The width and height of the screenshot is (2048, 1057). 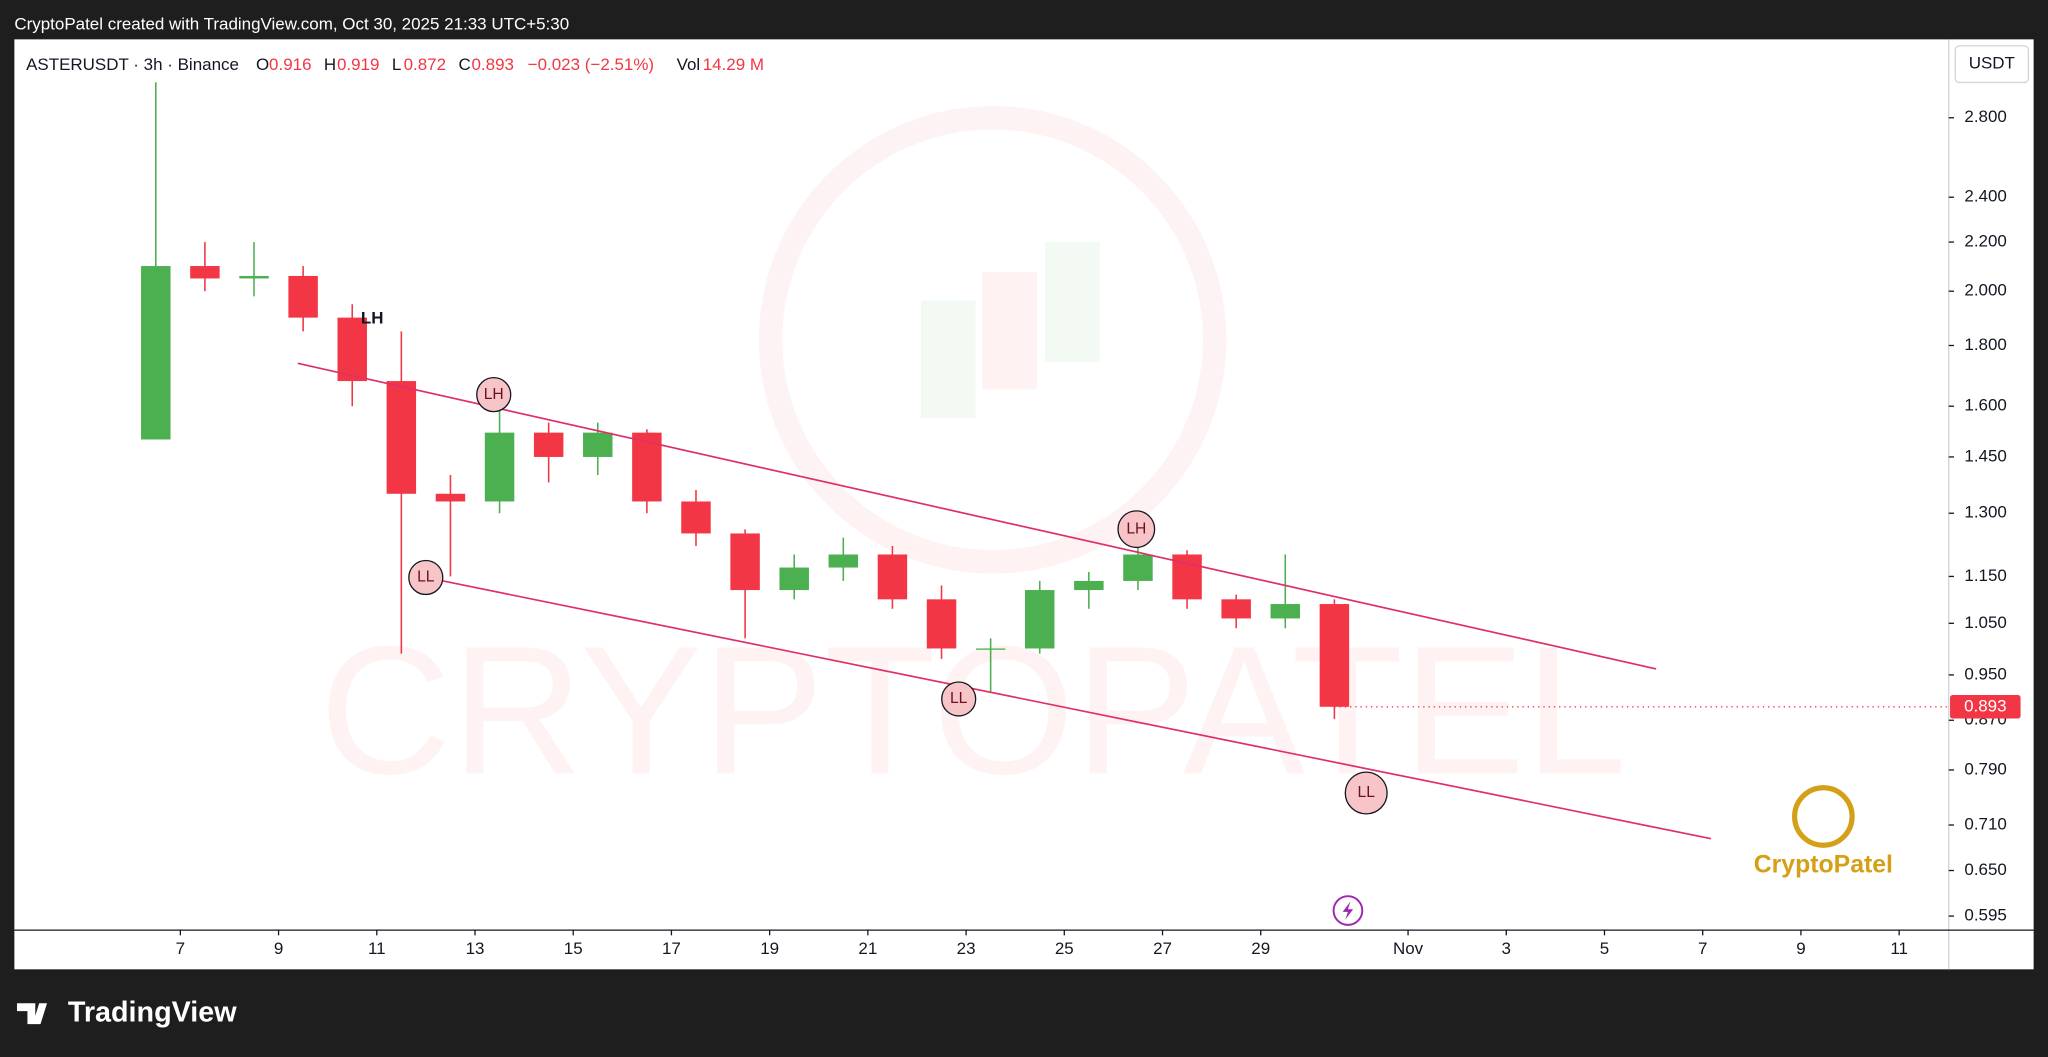 I want to click on volume-label: Vol, so click(x=689, y=64).